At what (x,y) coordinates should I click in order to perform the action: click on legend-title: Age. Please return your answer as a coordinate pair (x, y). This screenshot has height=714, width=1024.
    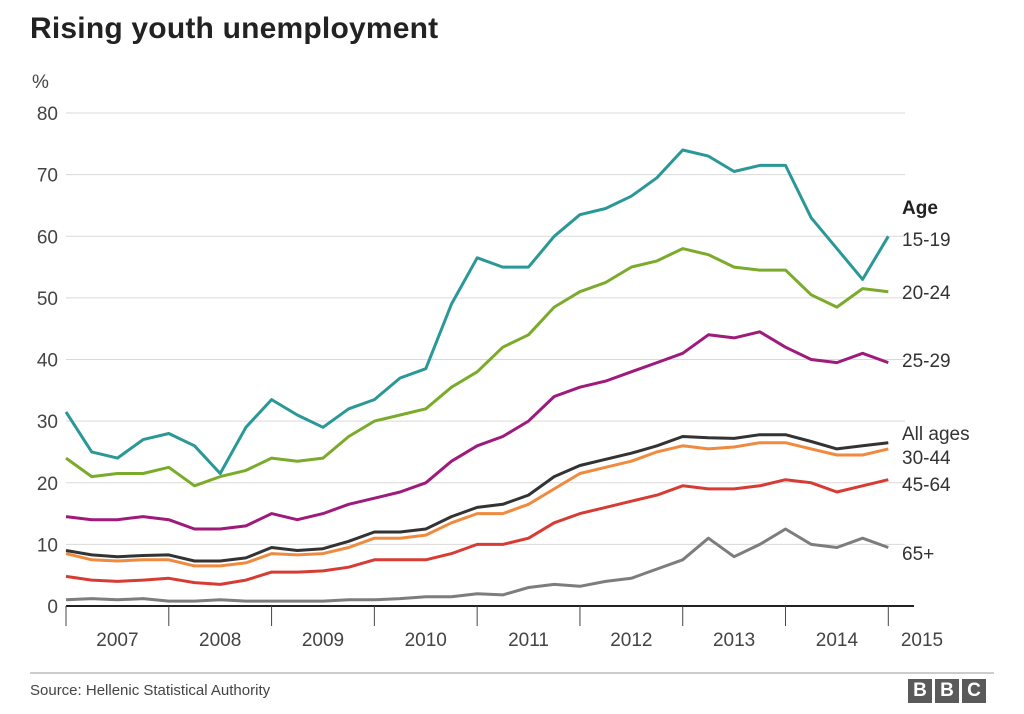
    Looking at the image, I should click on (920, 208).